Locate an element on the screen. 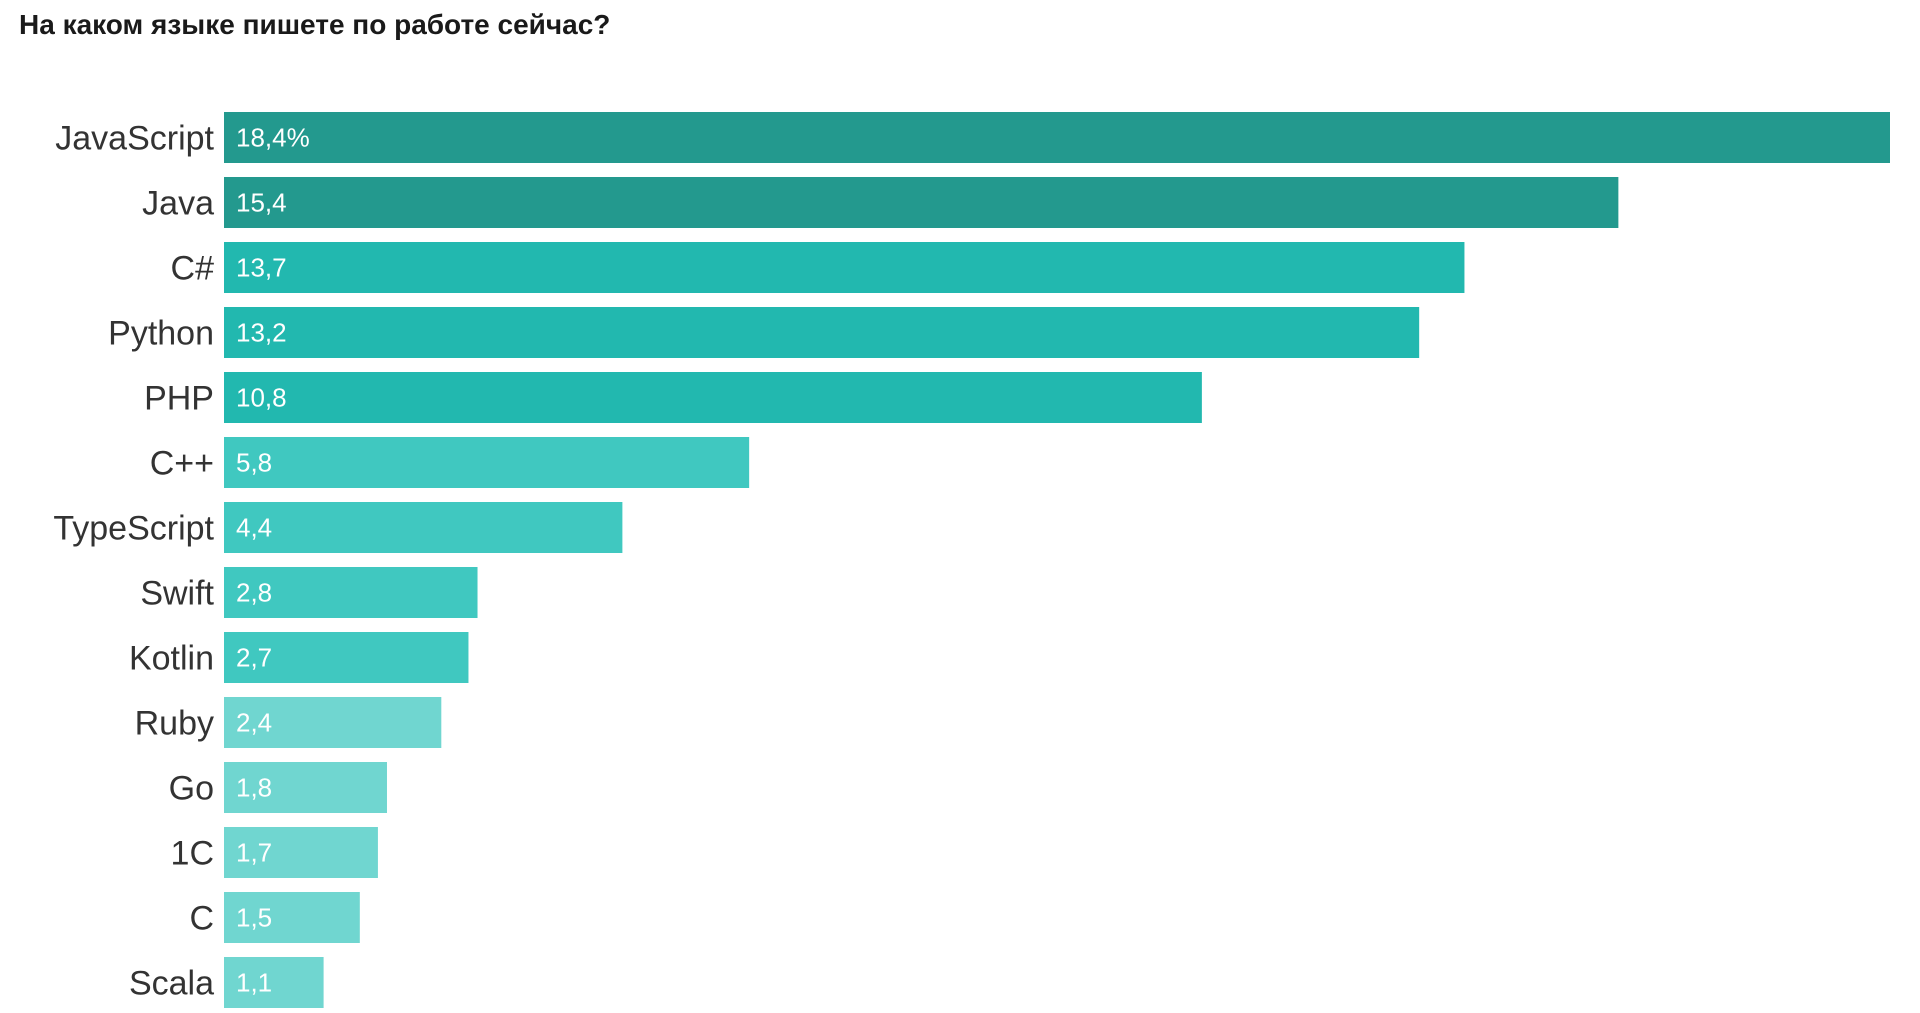 This screenshot has width=1920, height=1013. bar-go is located at coordinates (305, 787).